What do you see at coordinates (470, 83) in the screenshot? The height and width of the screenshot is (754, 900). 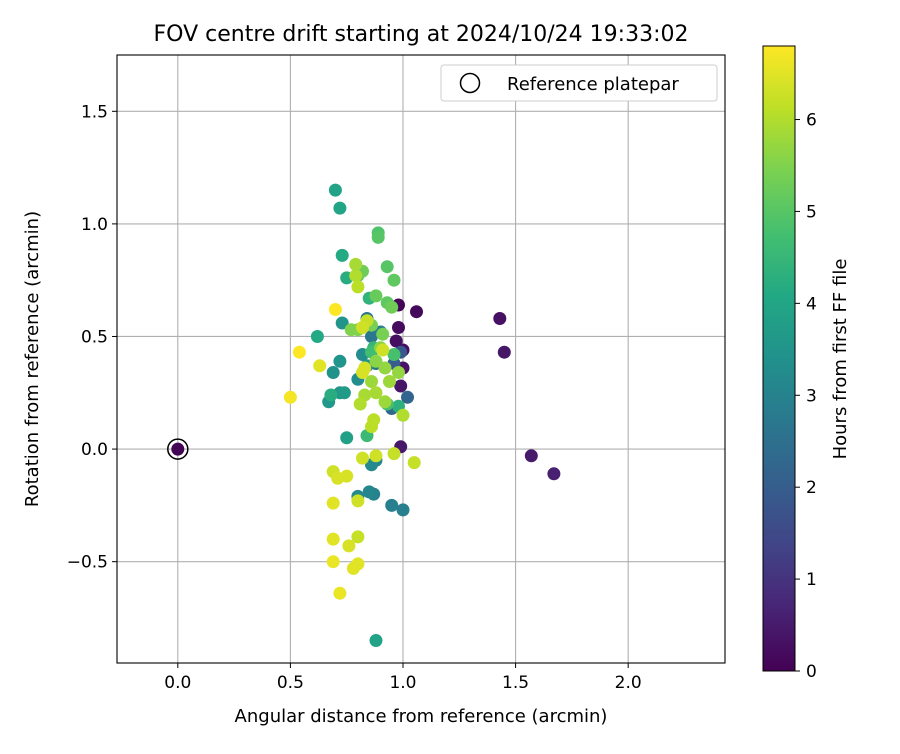 I see `legend-marker-icon` at bounding box center [470, 83].